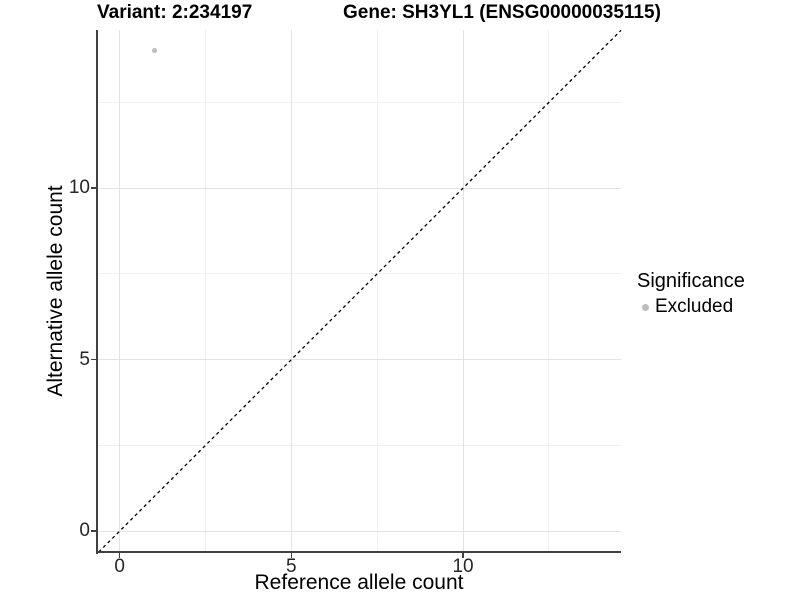  I want to click on y-axis-line, so click(97, 292).